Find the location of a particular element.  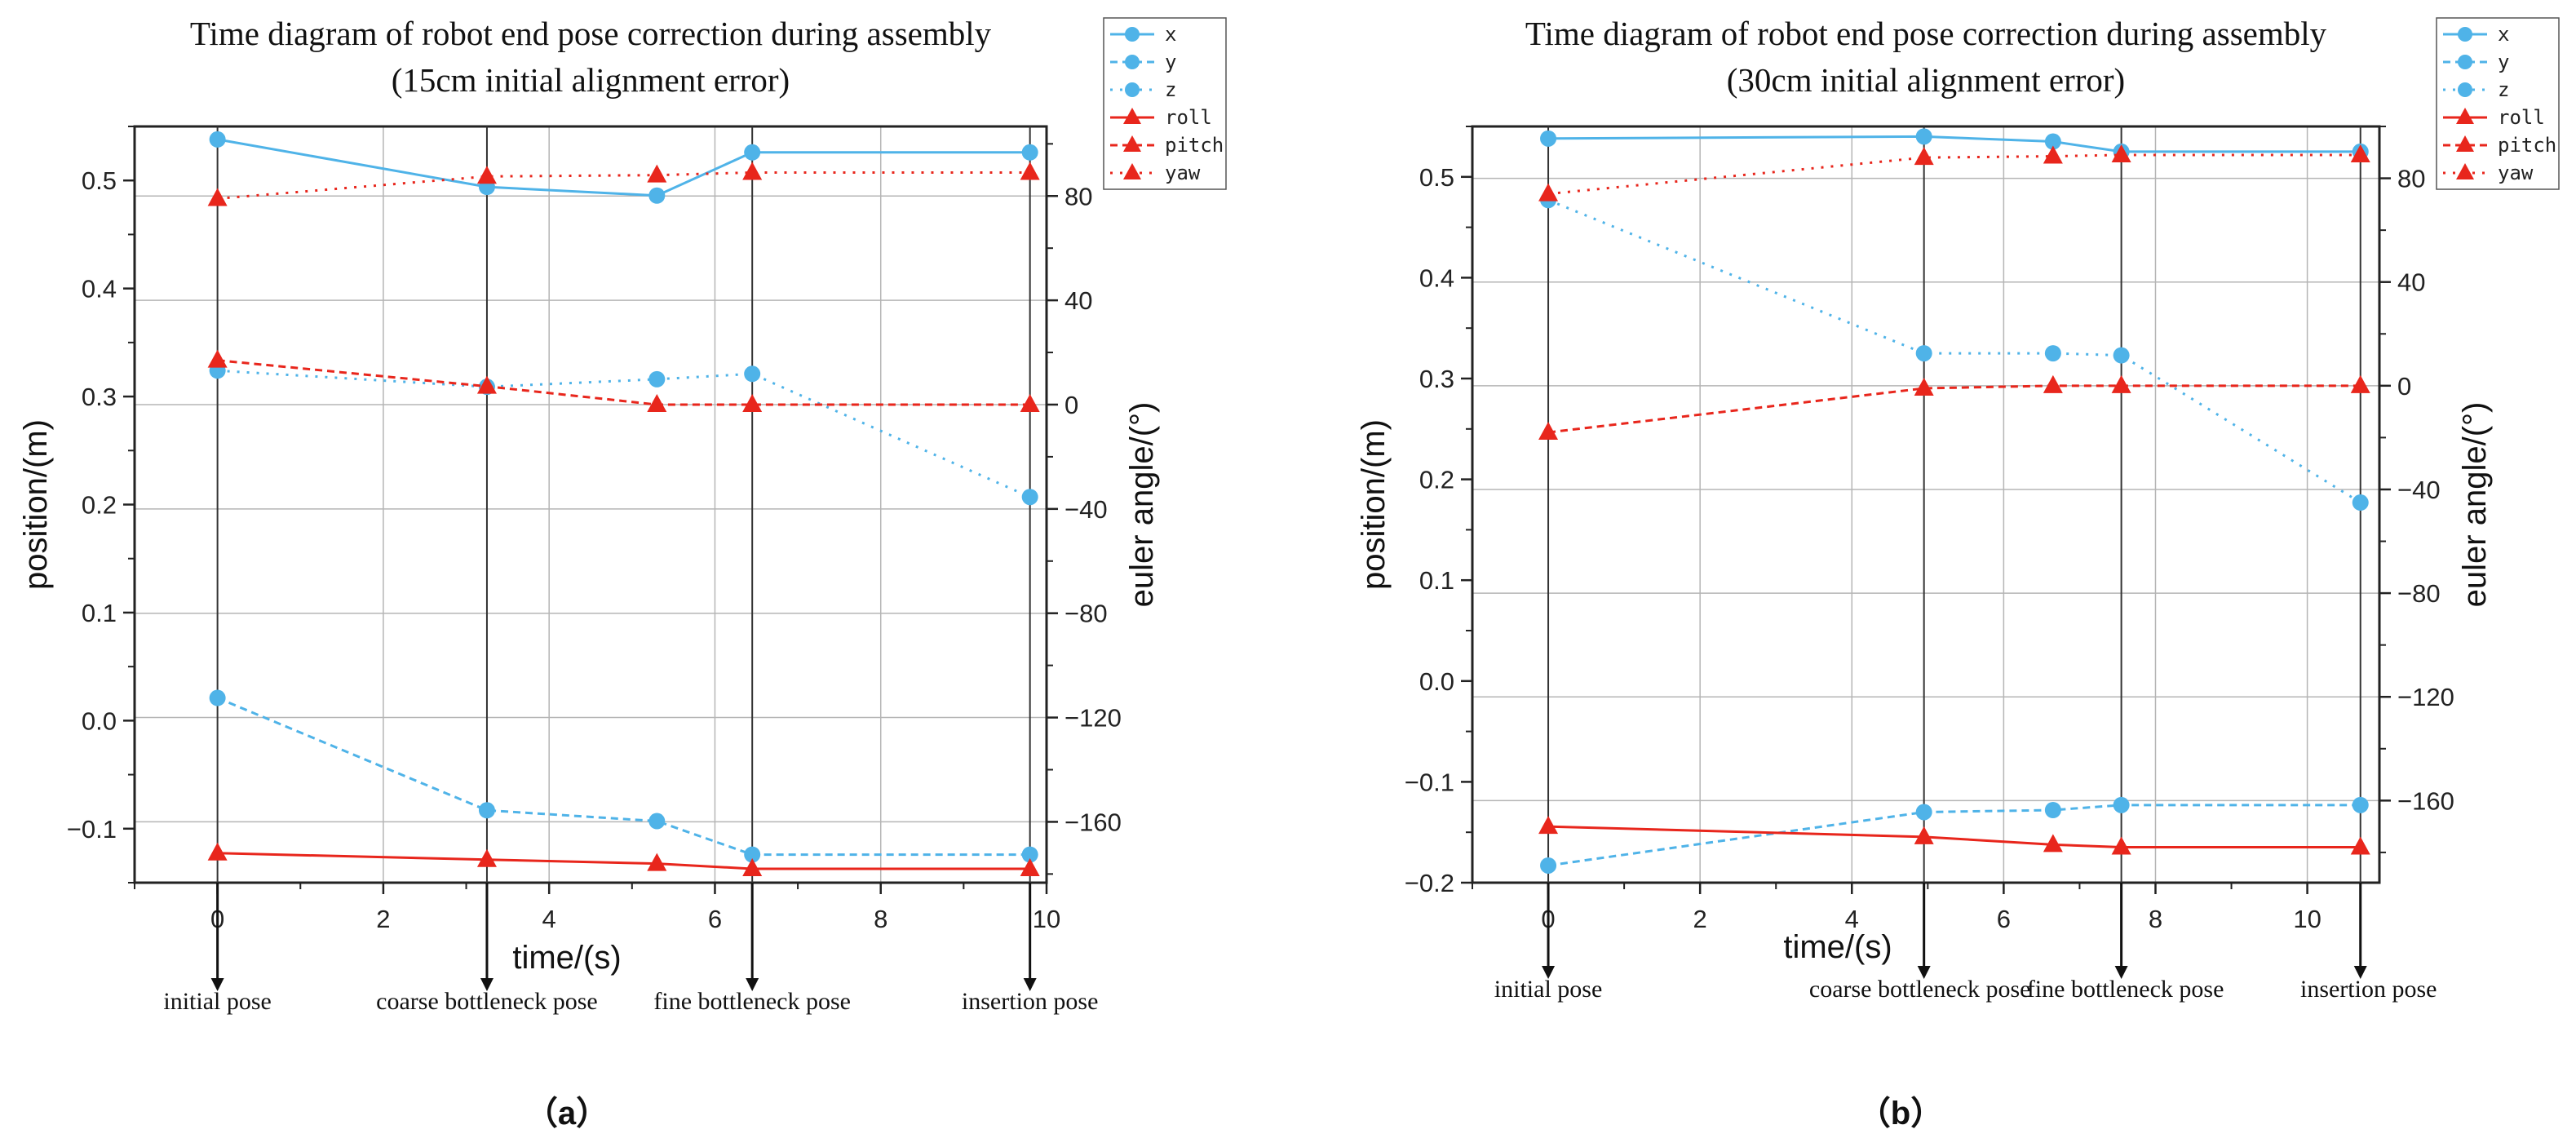

legend-label-roll: roll is located at coordinates (1188, 117).